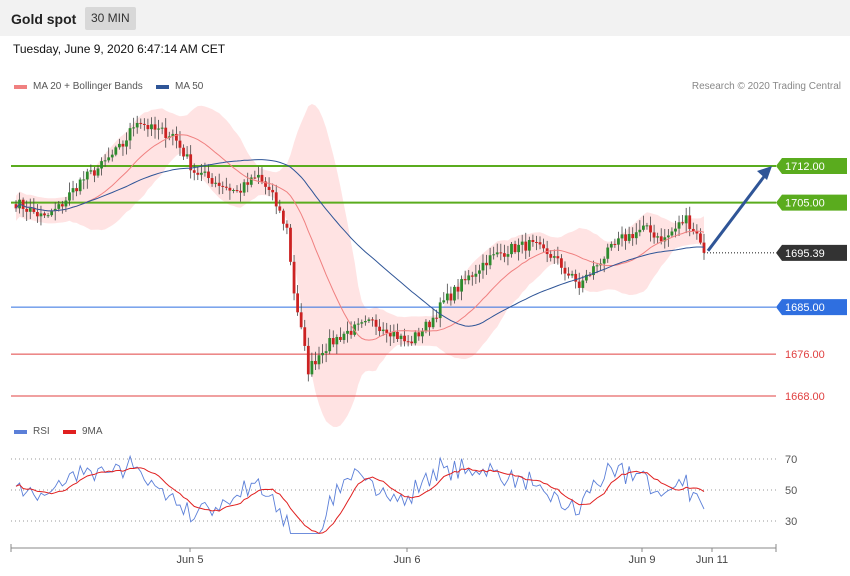  What do you see at coordinates (407, 560) in the screenshot?
I see `x-tick-label: Jun 6` at bounding box center [407, 560].